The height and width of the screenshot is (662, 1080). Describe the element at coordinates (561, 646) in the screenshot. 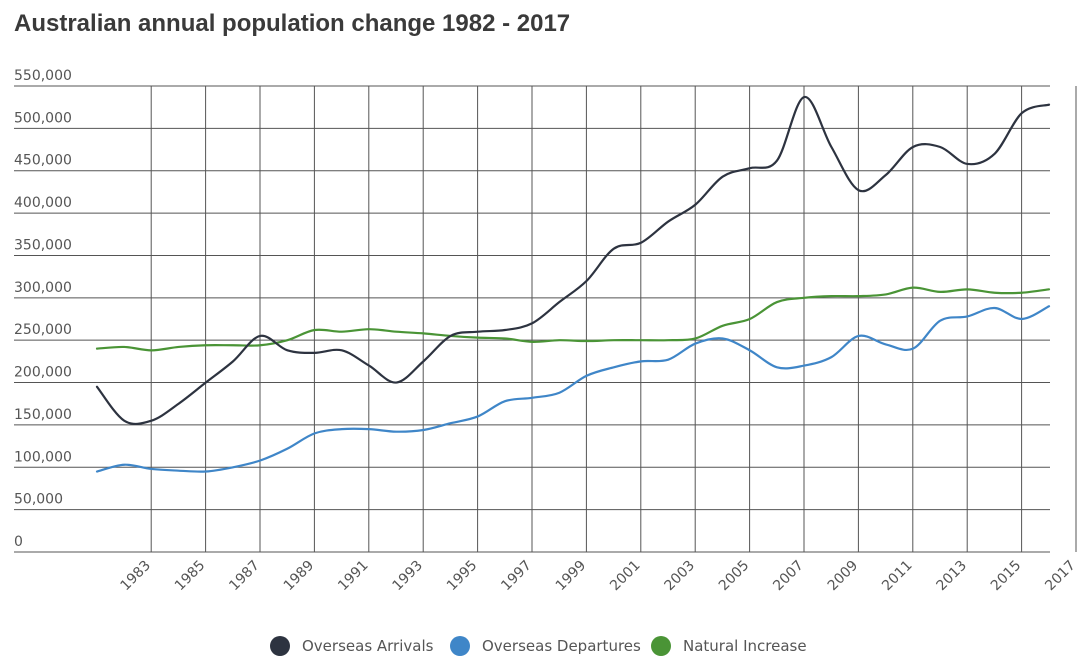

I see `legend-label-departures: Overseas Departures` at that location.